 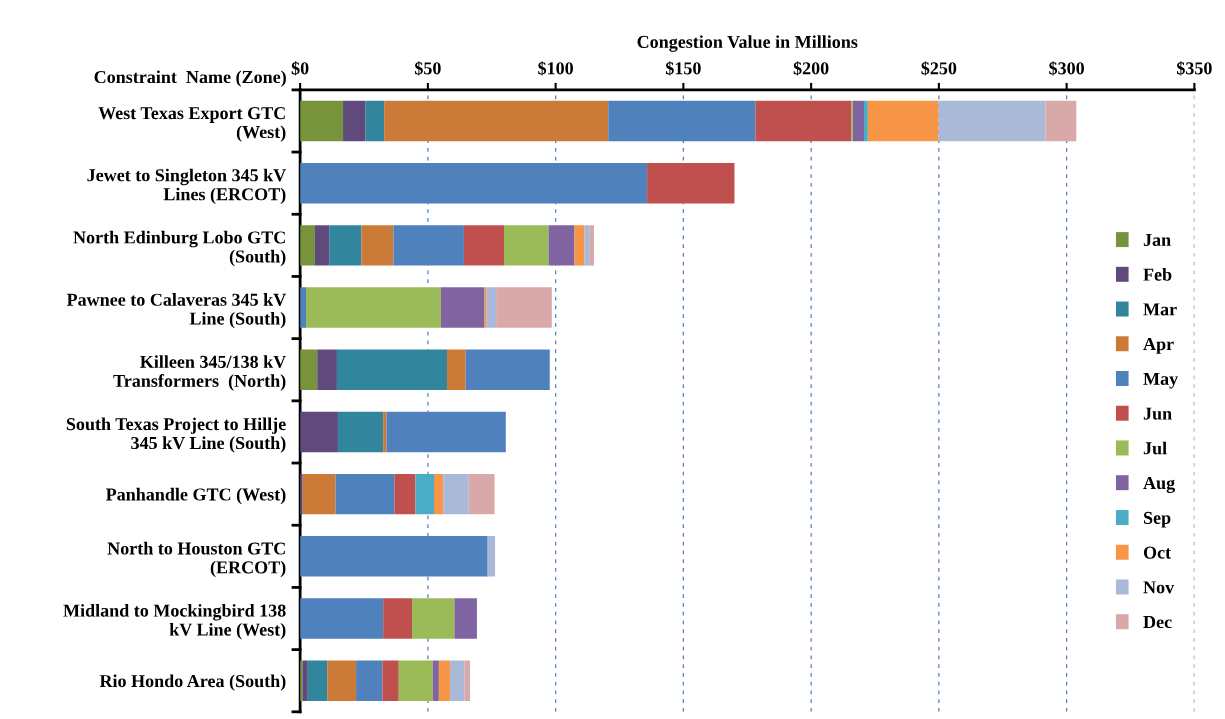 What do you see at coordinates (195, 496) in the screenshot?
I see `y-tick-label: Panhandle GTC (West)` at bounding box center [195, 496].